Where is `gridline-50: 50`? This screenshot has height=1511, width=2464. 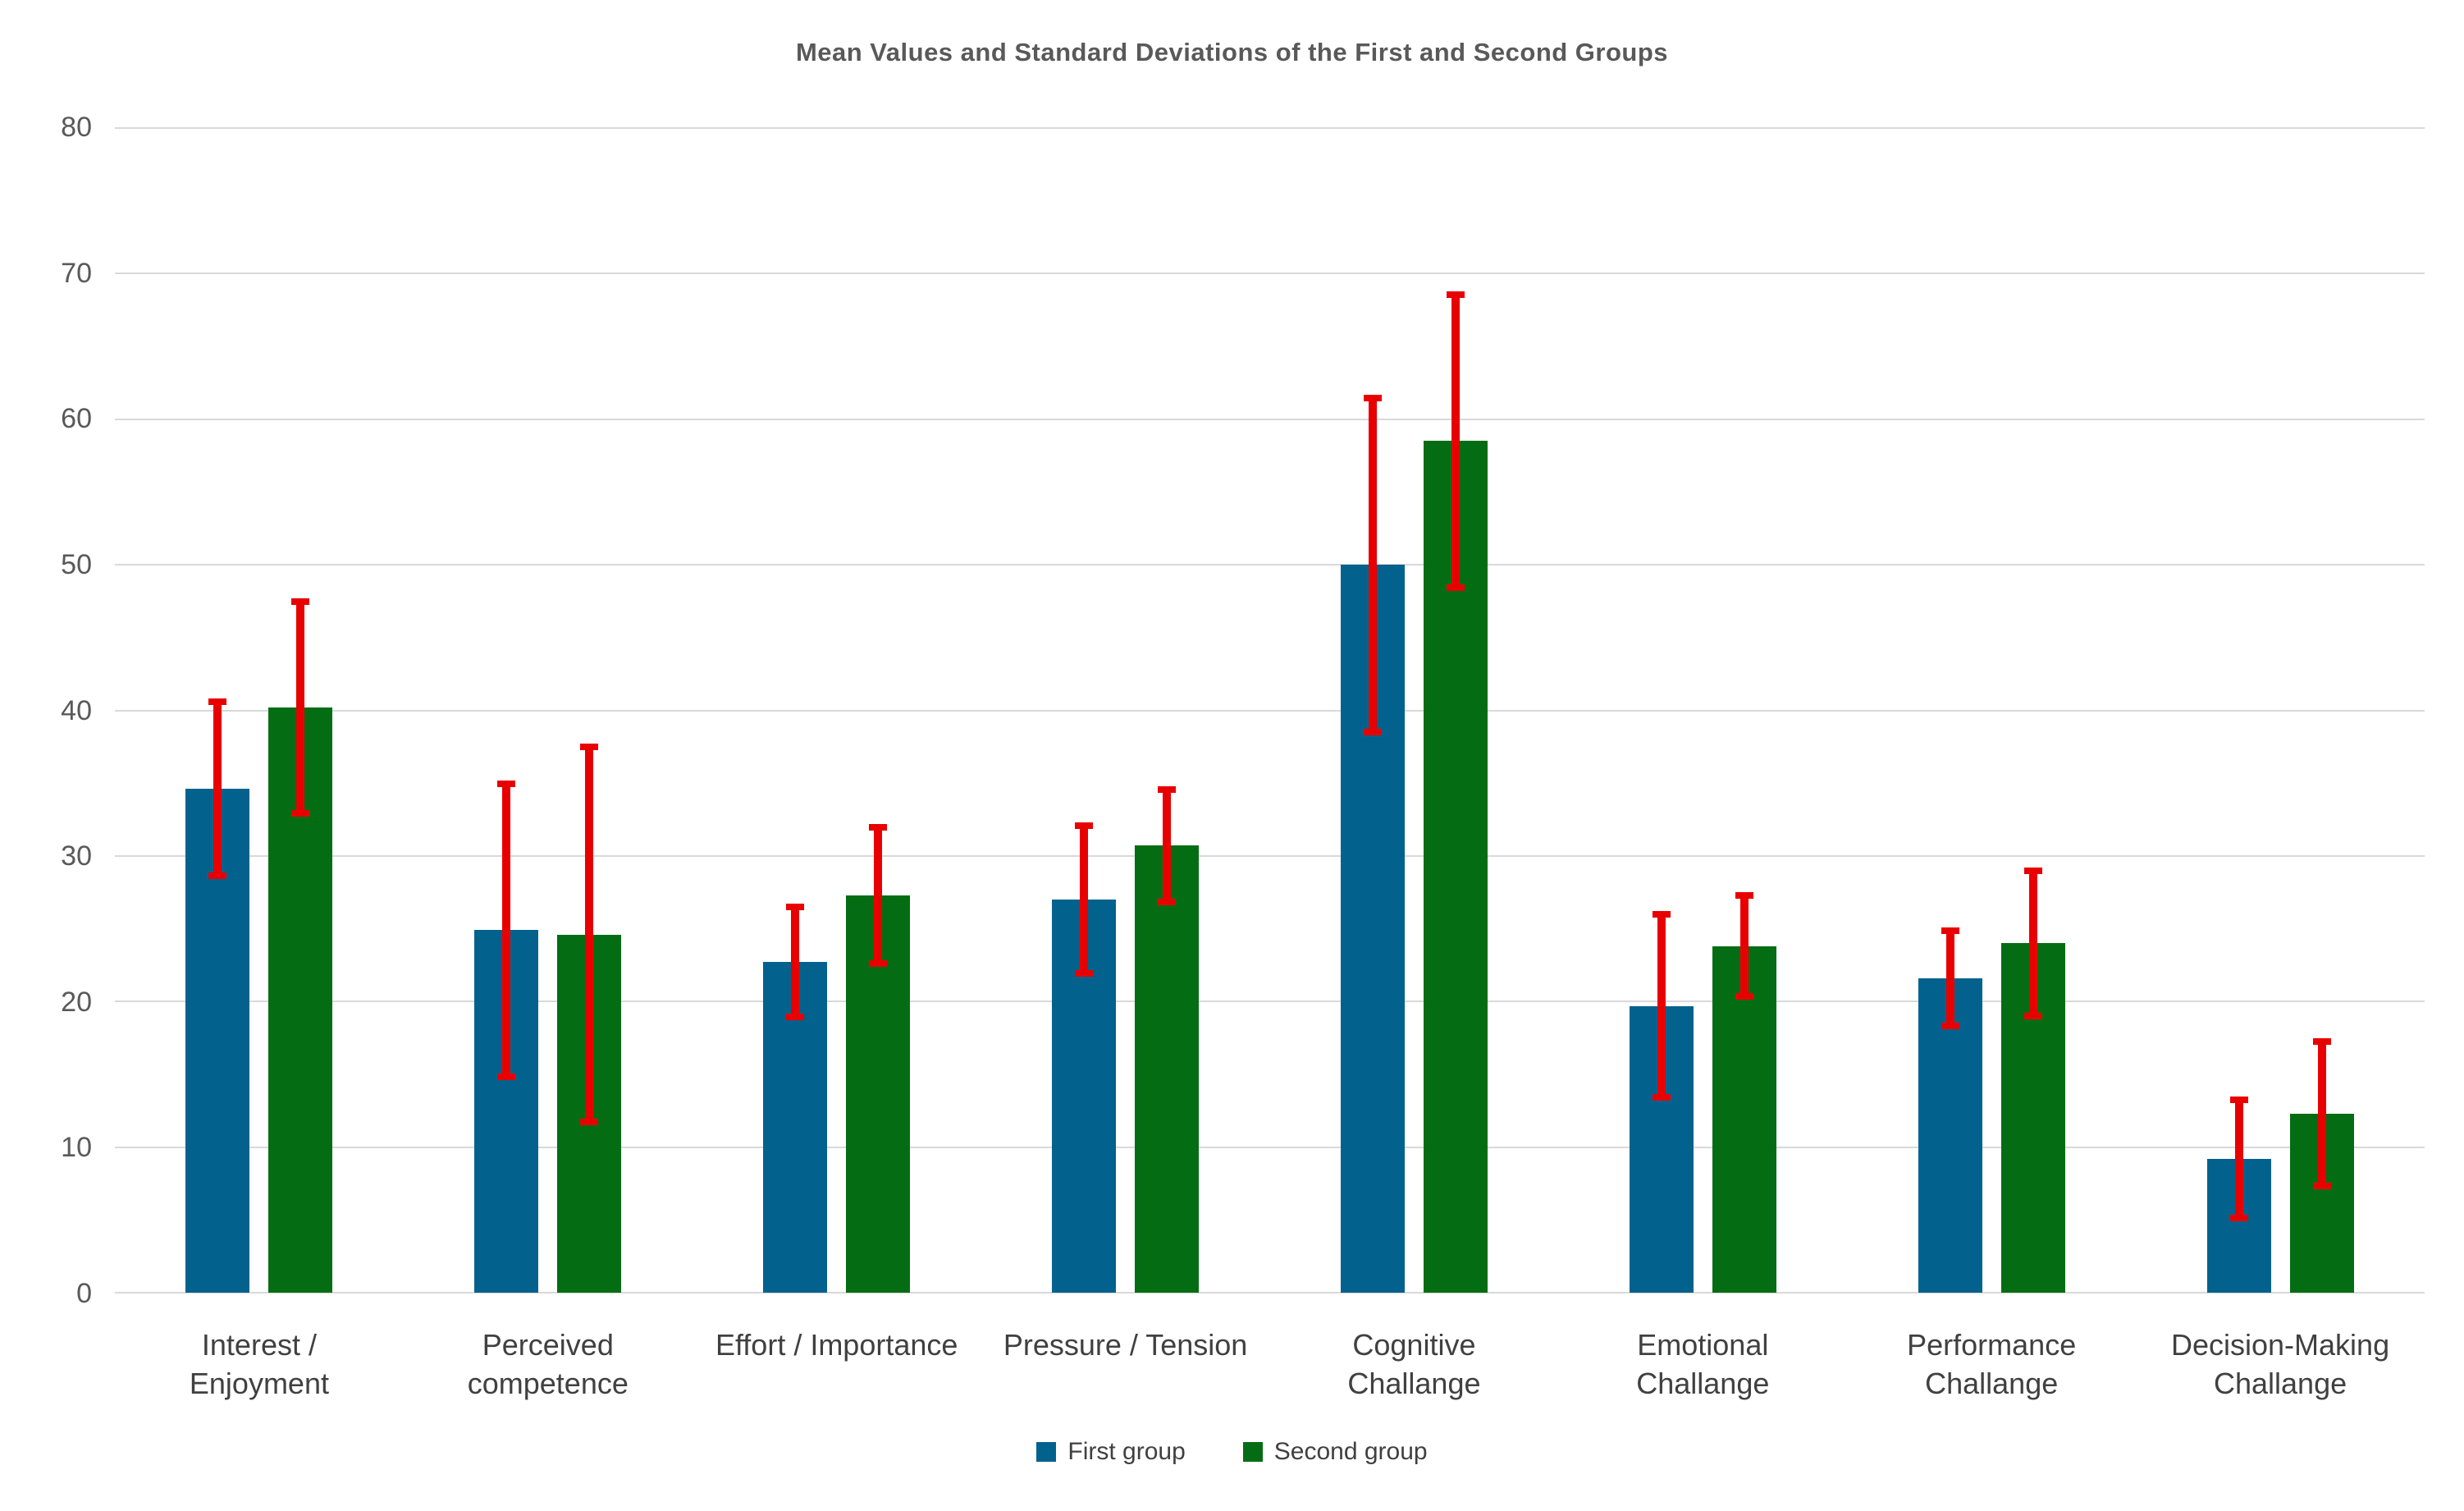 gridline-50: 50 is located at coordinates (1243, 565).